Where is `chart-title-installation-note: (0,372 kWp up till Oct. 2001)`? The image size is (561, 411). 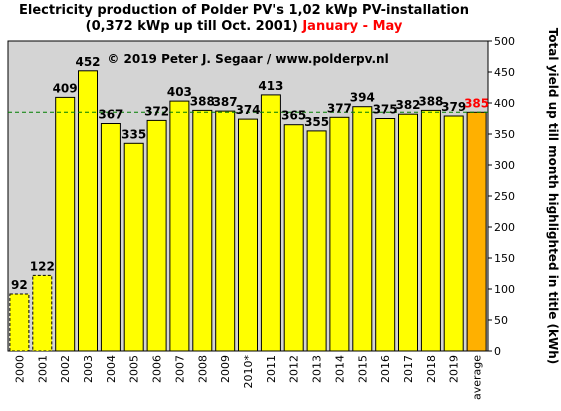 chart-title-installation-note: (0,372 kWp up till Oct. 2001) is located at coordinates (191, 26).